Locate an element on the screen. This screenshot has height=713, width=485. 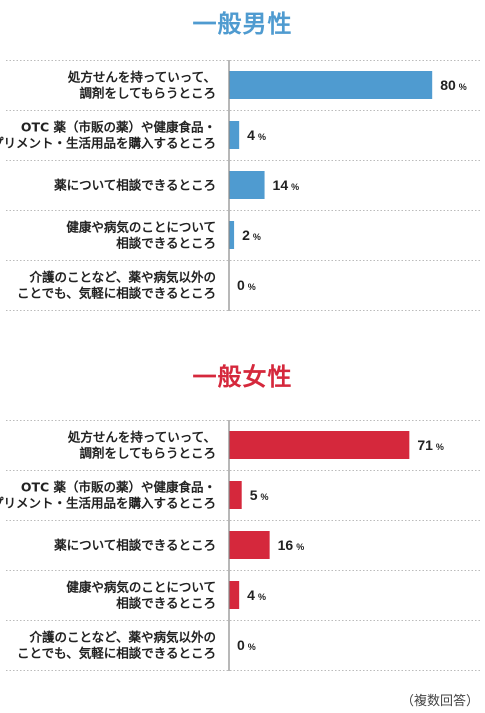
male-category-label: 薬について相談できるところ is located at coordinates (134, 185).